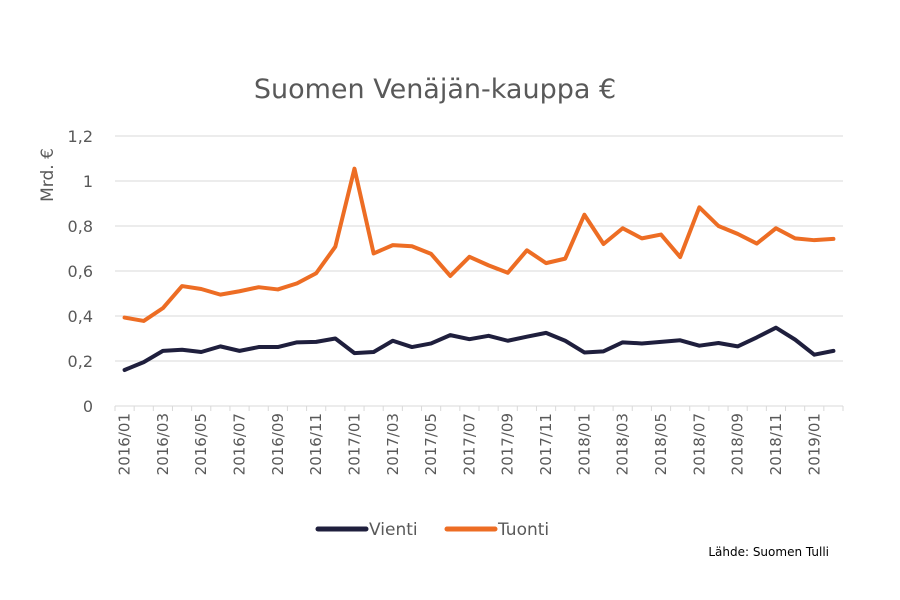 The height and width of the screenshot is (600, 900). I want to click on x-tick-label: 2016/11, so click(316, 444).